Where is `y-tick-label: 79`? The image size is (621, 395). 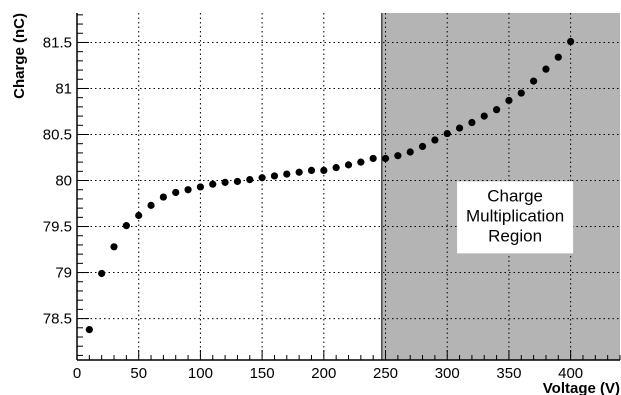
y-tick-label: 79 is located at coordinates (63, 273).